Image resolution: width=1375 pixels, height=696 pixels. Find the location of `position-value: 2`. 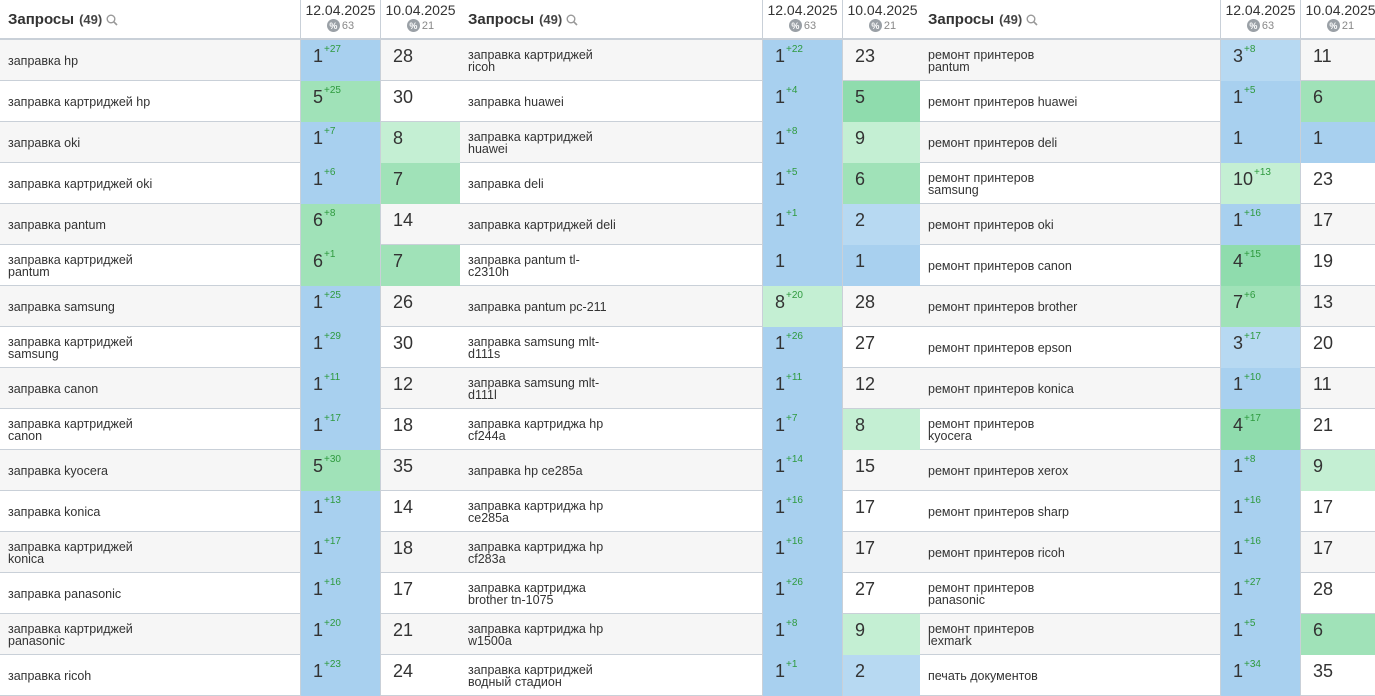

position-value: 2 is located at coordinates (860, 220).